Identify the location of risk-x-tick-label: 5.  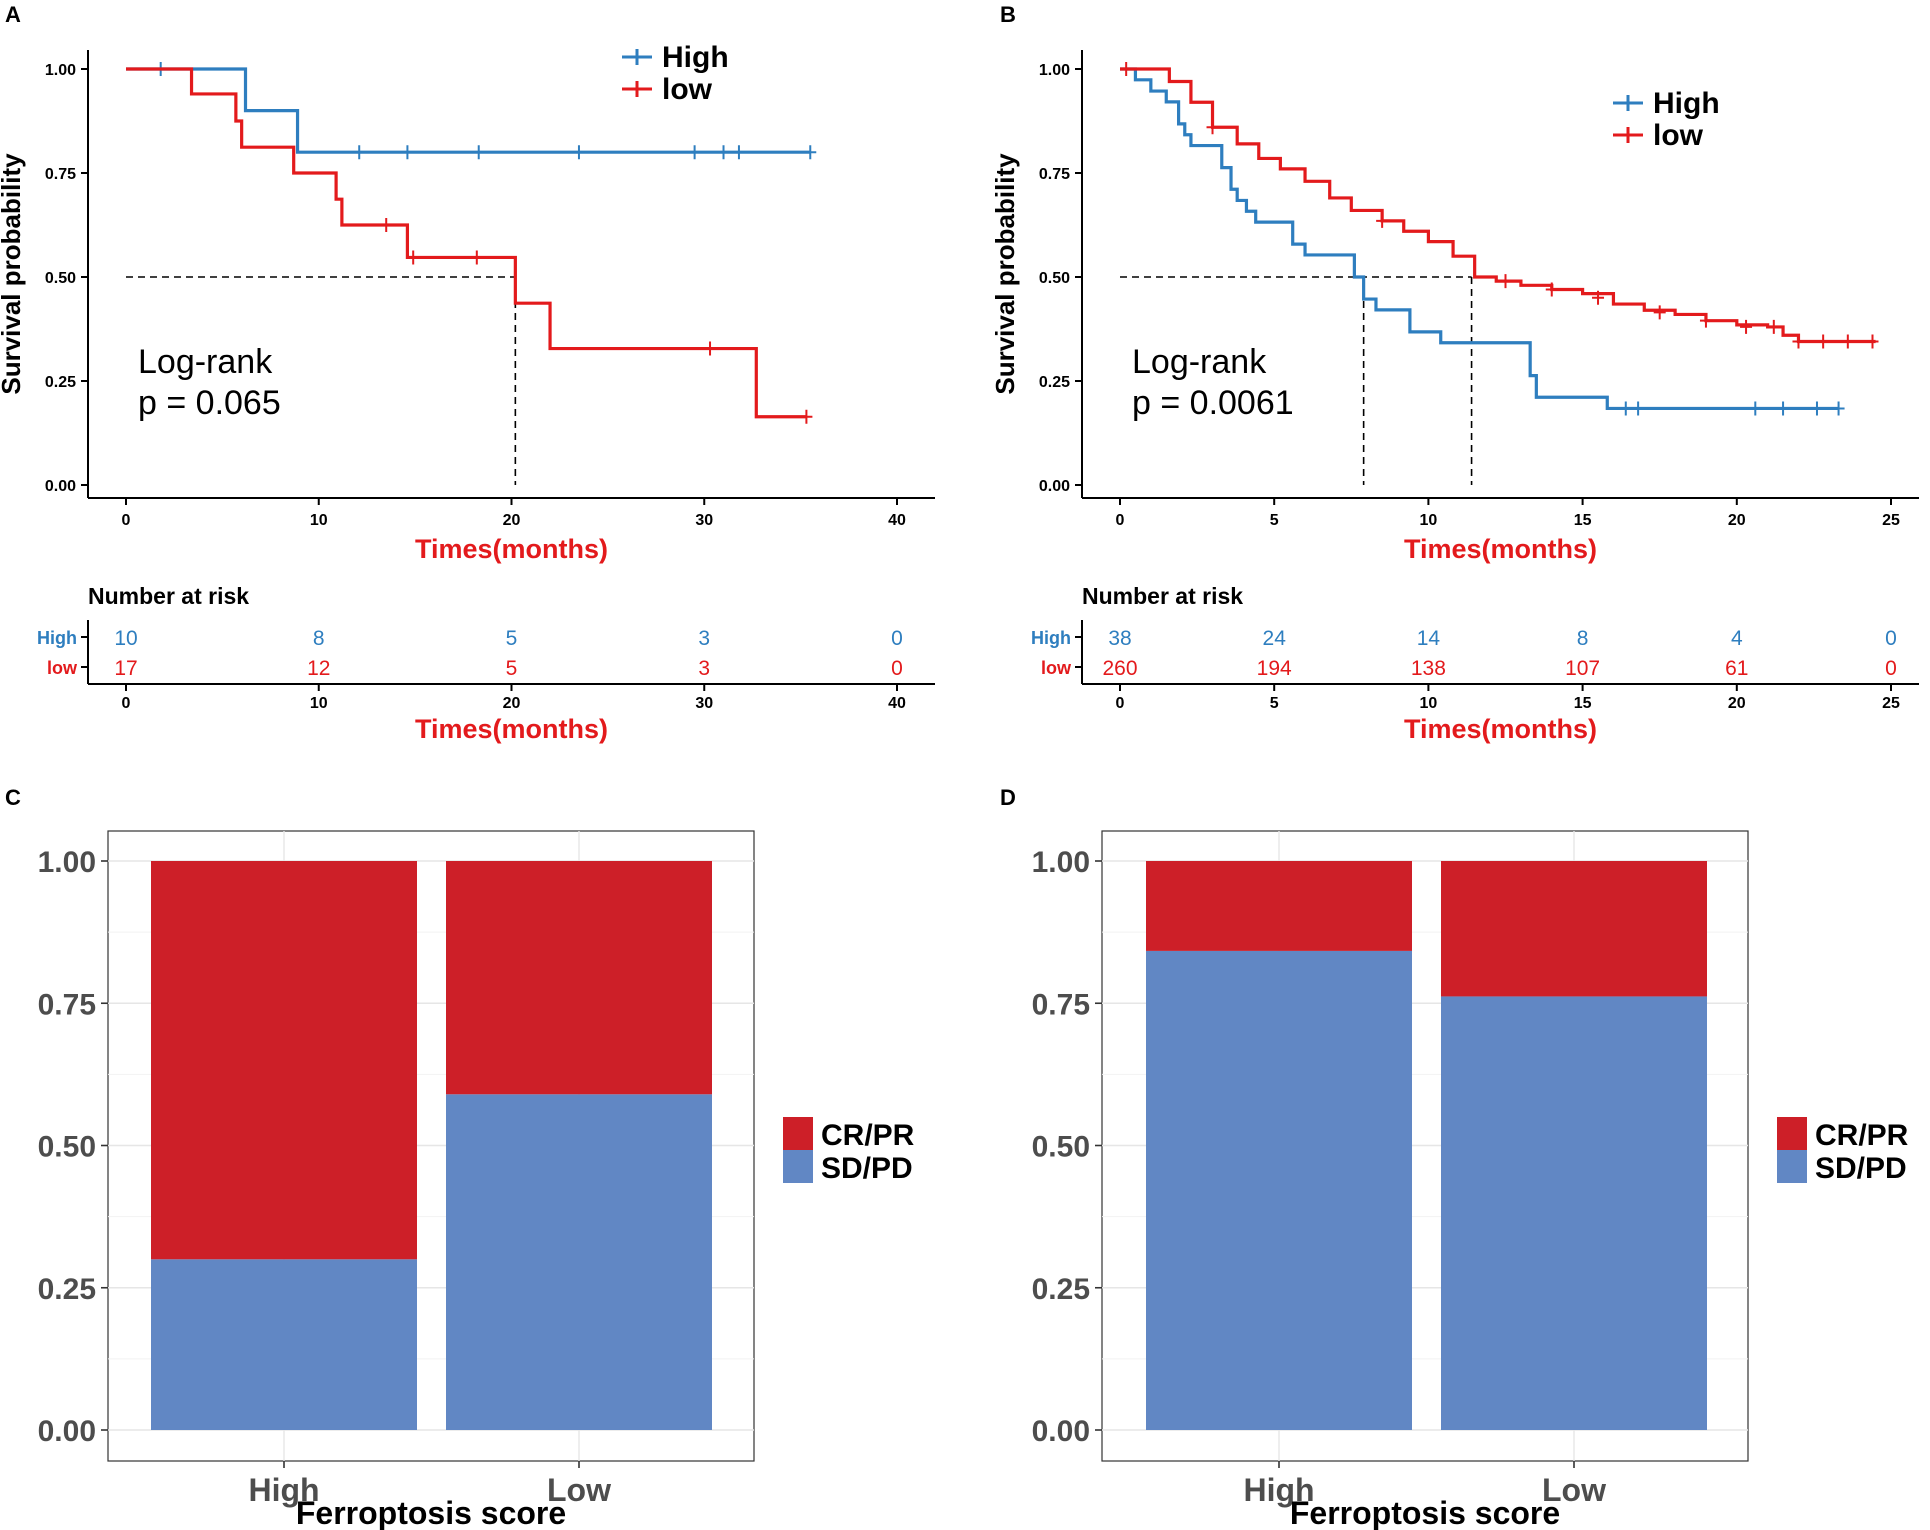
(1274, 703).